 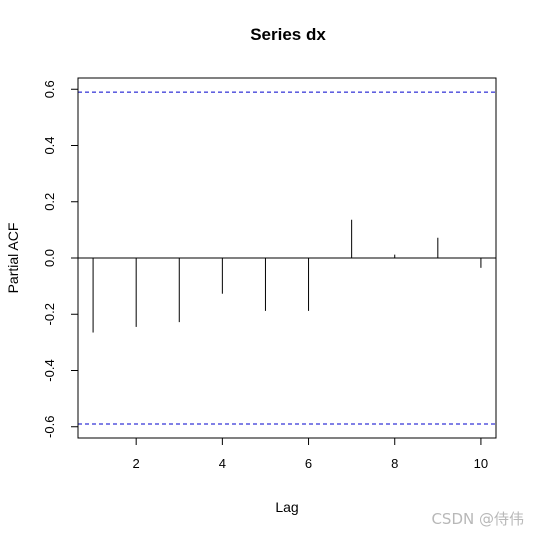 What do you see at coordinates (60, 259) in the screenshot?
I see `y-axis: -0.6 -0.4 -0.2 0.0 0.2 0.4 0.6` at bounding box center [60, 259].